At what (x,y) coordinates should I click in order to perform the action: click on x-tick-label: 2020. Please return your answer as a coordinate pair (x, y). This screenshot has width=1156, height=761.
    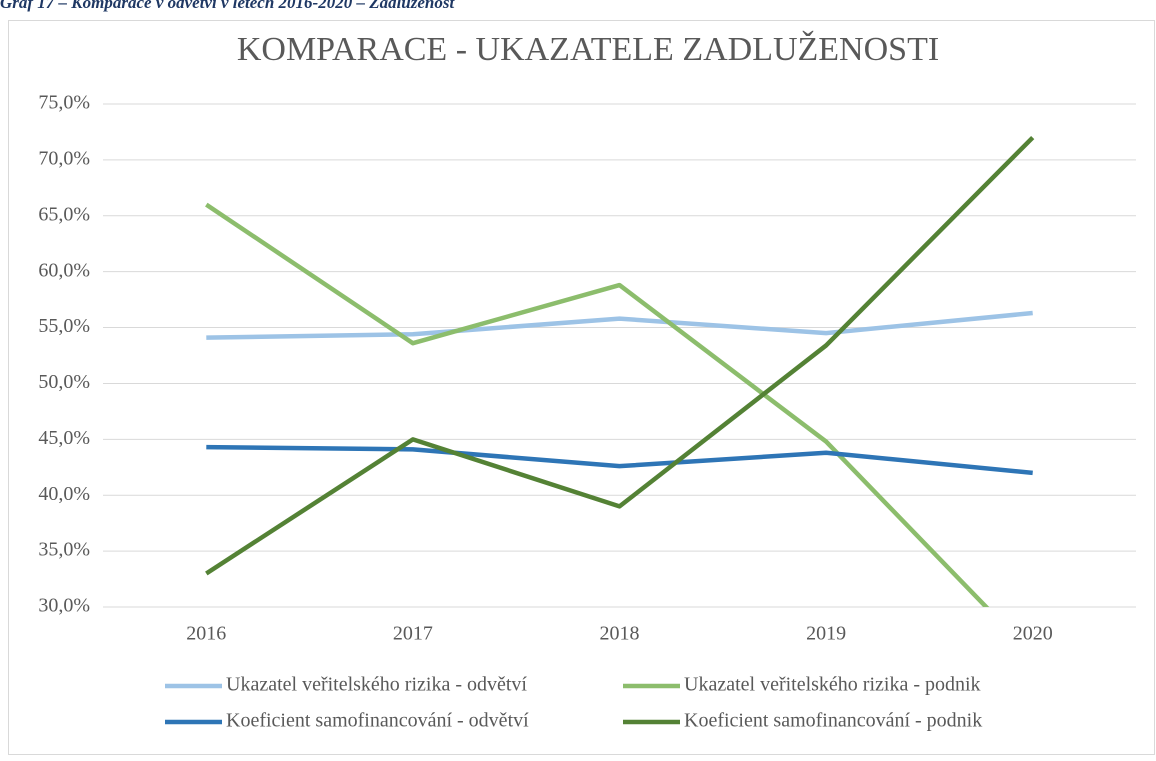
    Looking at the image, I should click on (1033, 634).